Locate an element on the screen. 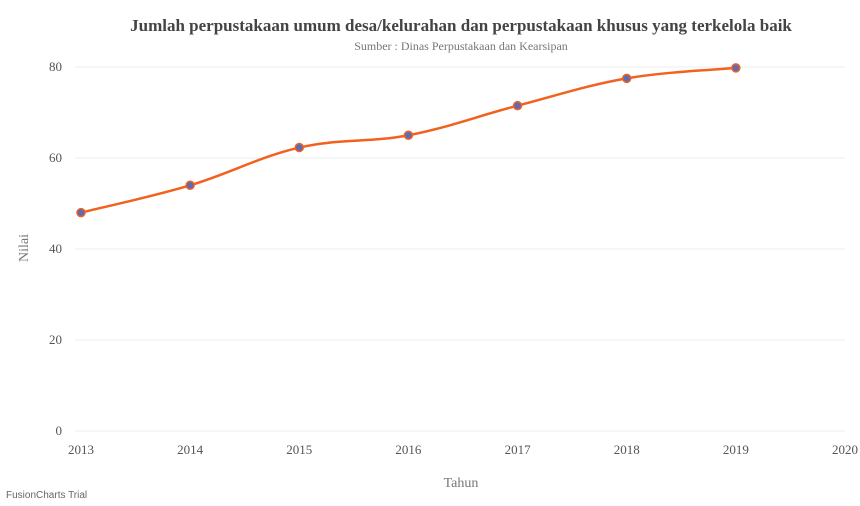 This screenshot has height=506, width=860. y-tick-label: 40 is located at coordinates (55, 248).